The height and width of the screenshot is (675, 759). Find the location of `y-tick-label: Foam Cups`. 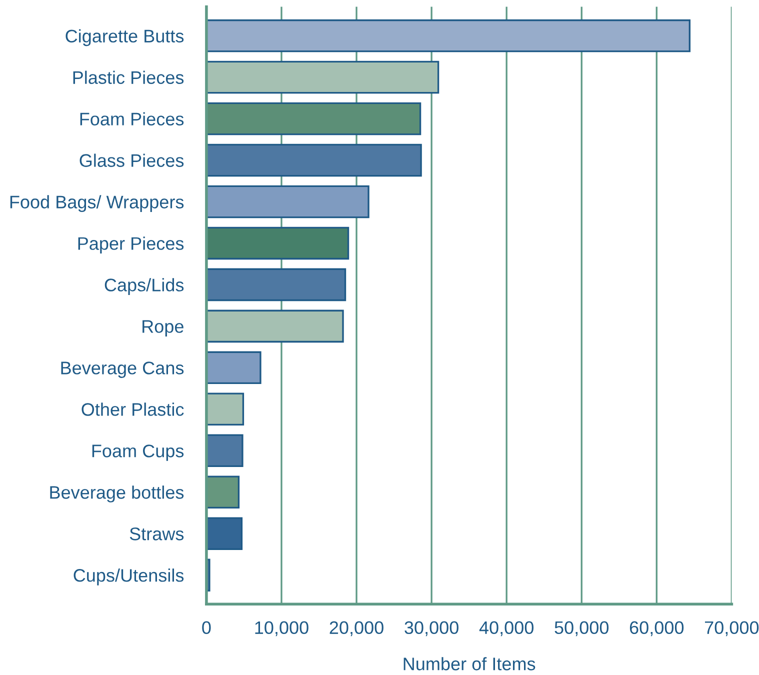

y-tick-label: Foam Cups is located at coordinates (138, 452).